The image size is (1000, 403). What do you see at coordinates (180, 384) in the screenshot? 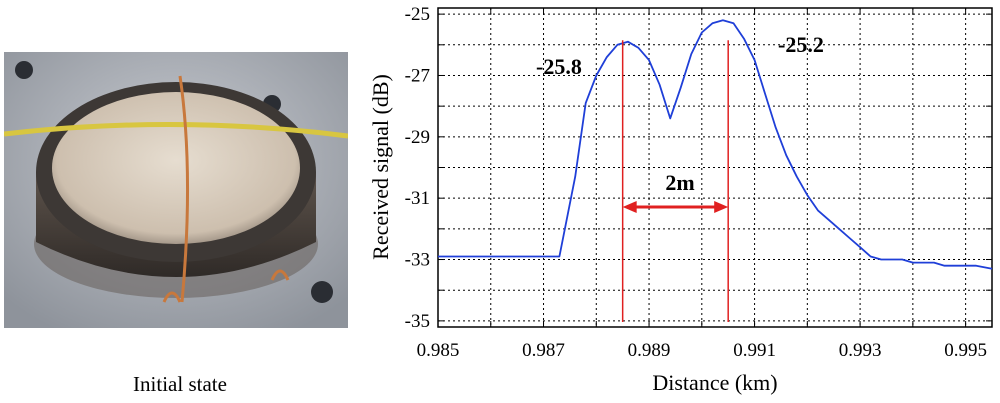
I see `photo-caption: Initial state` at bounding box center [180, 384].